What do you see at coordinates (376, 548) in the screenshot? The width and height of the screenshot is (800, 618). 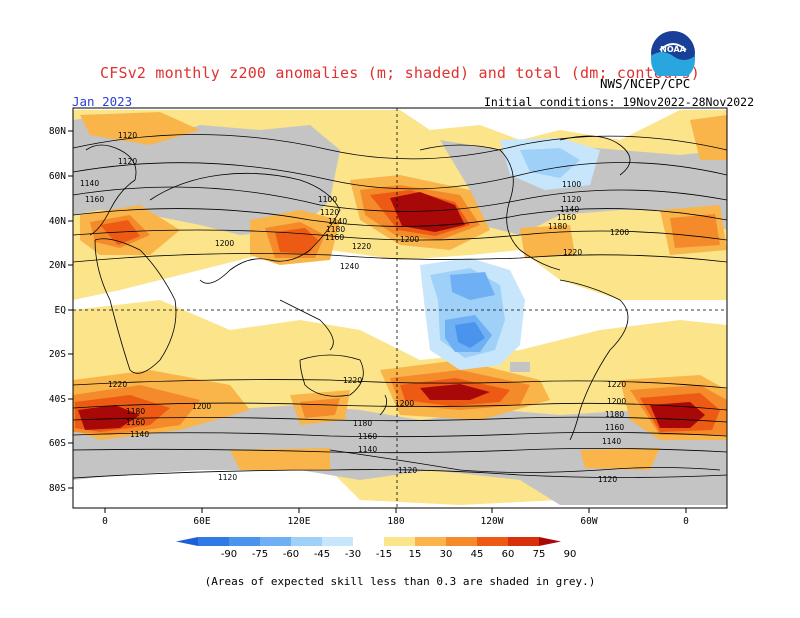 I see `colorbar: -90 -75 -60 -45 -30 -15 15 30 45 60 75 90` at bounding box center [376, 548].